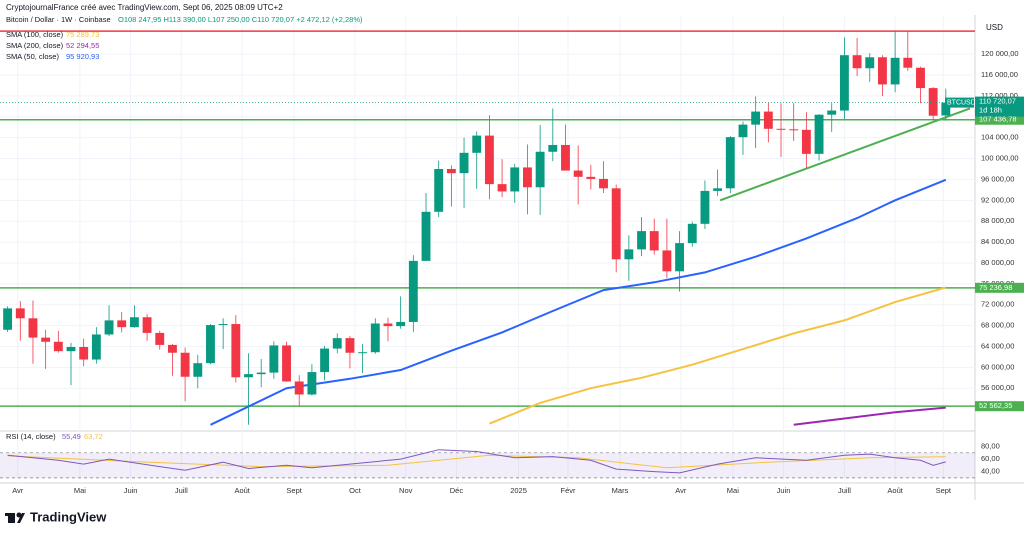  Describe the element at coordinates (31, 436) in the screenshot. I see `rsi-title: RSI (14, close)` at that location.